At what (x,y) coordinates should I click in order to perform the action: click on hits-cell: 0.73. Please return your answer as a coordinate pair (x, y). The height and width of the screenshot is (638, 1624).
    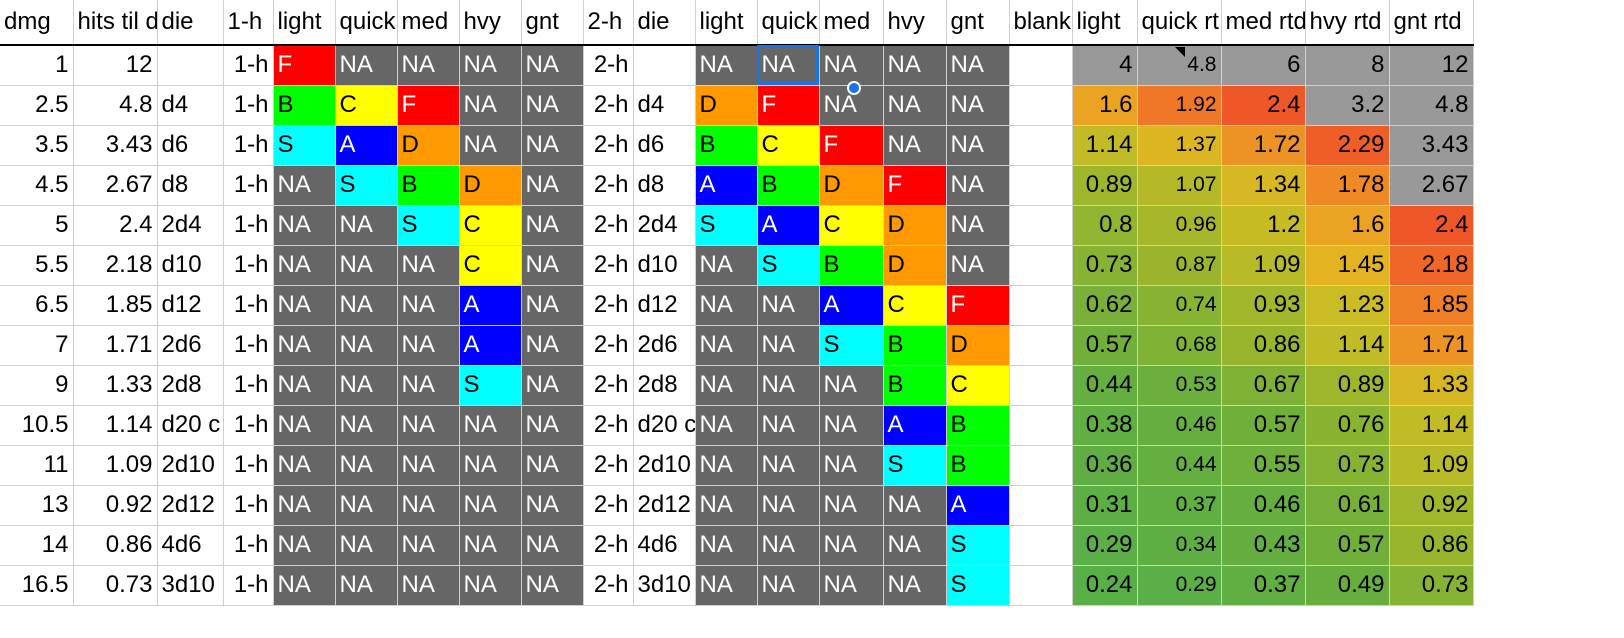
    Looking at the image, I should click on (115, 585).